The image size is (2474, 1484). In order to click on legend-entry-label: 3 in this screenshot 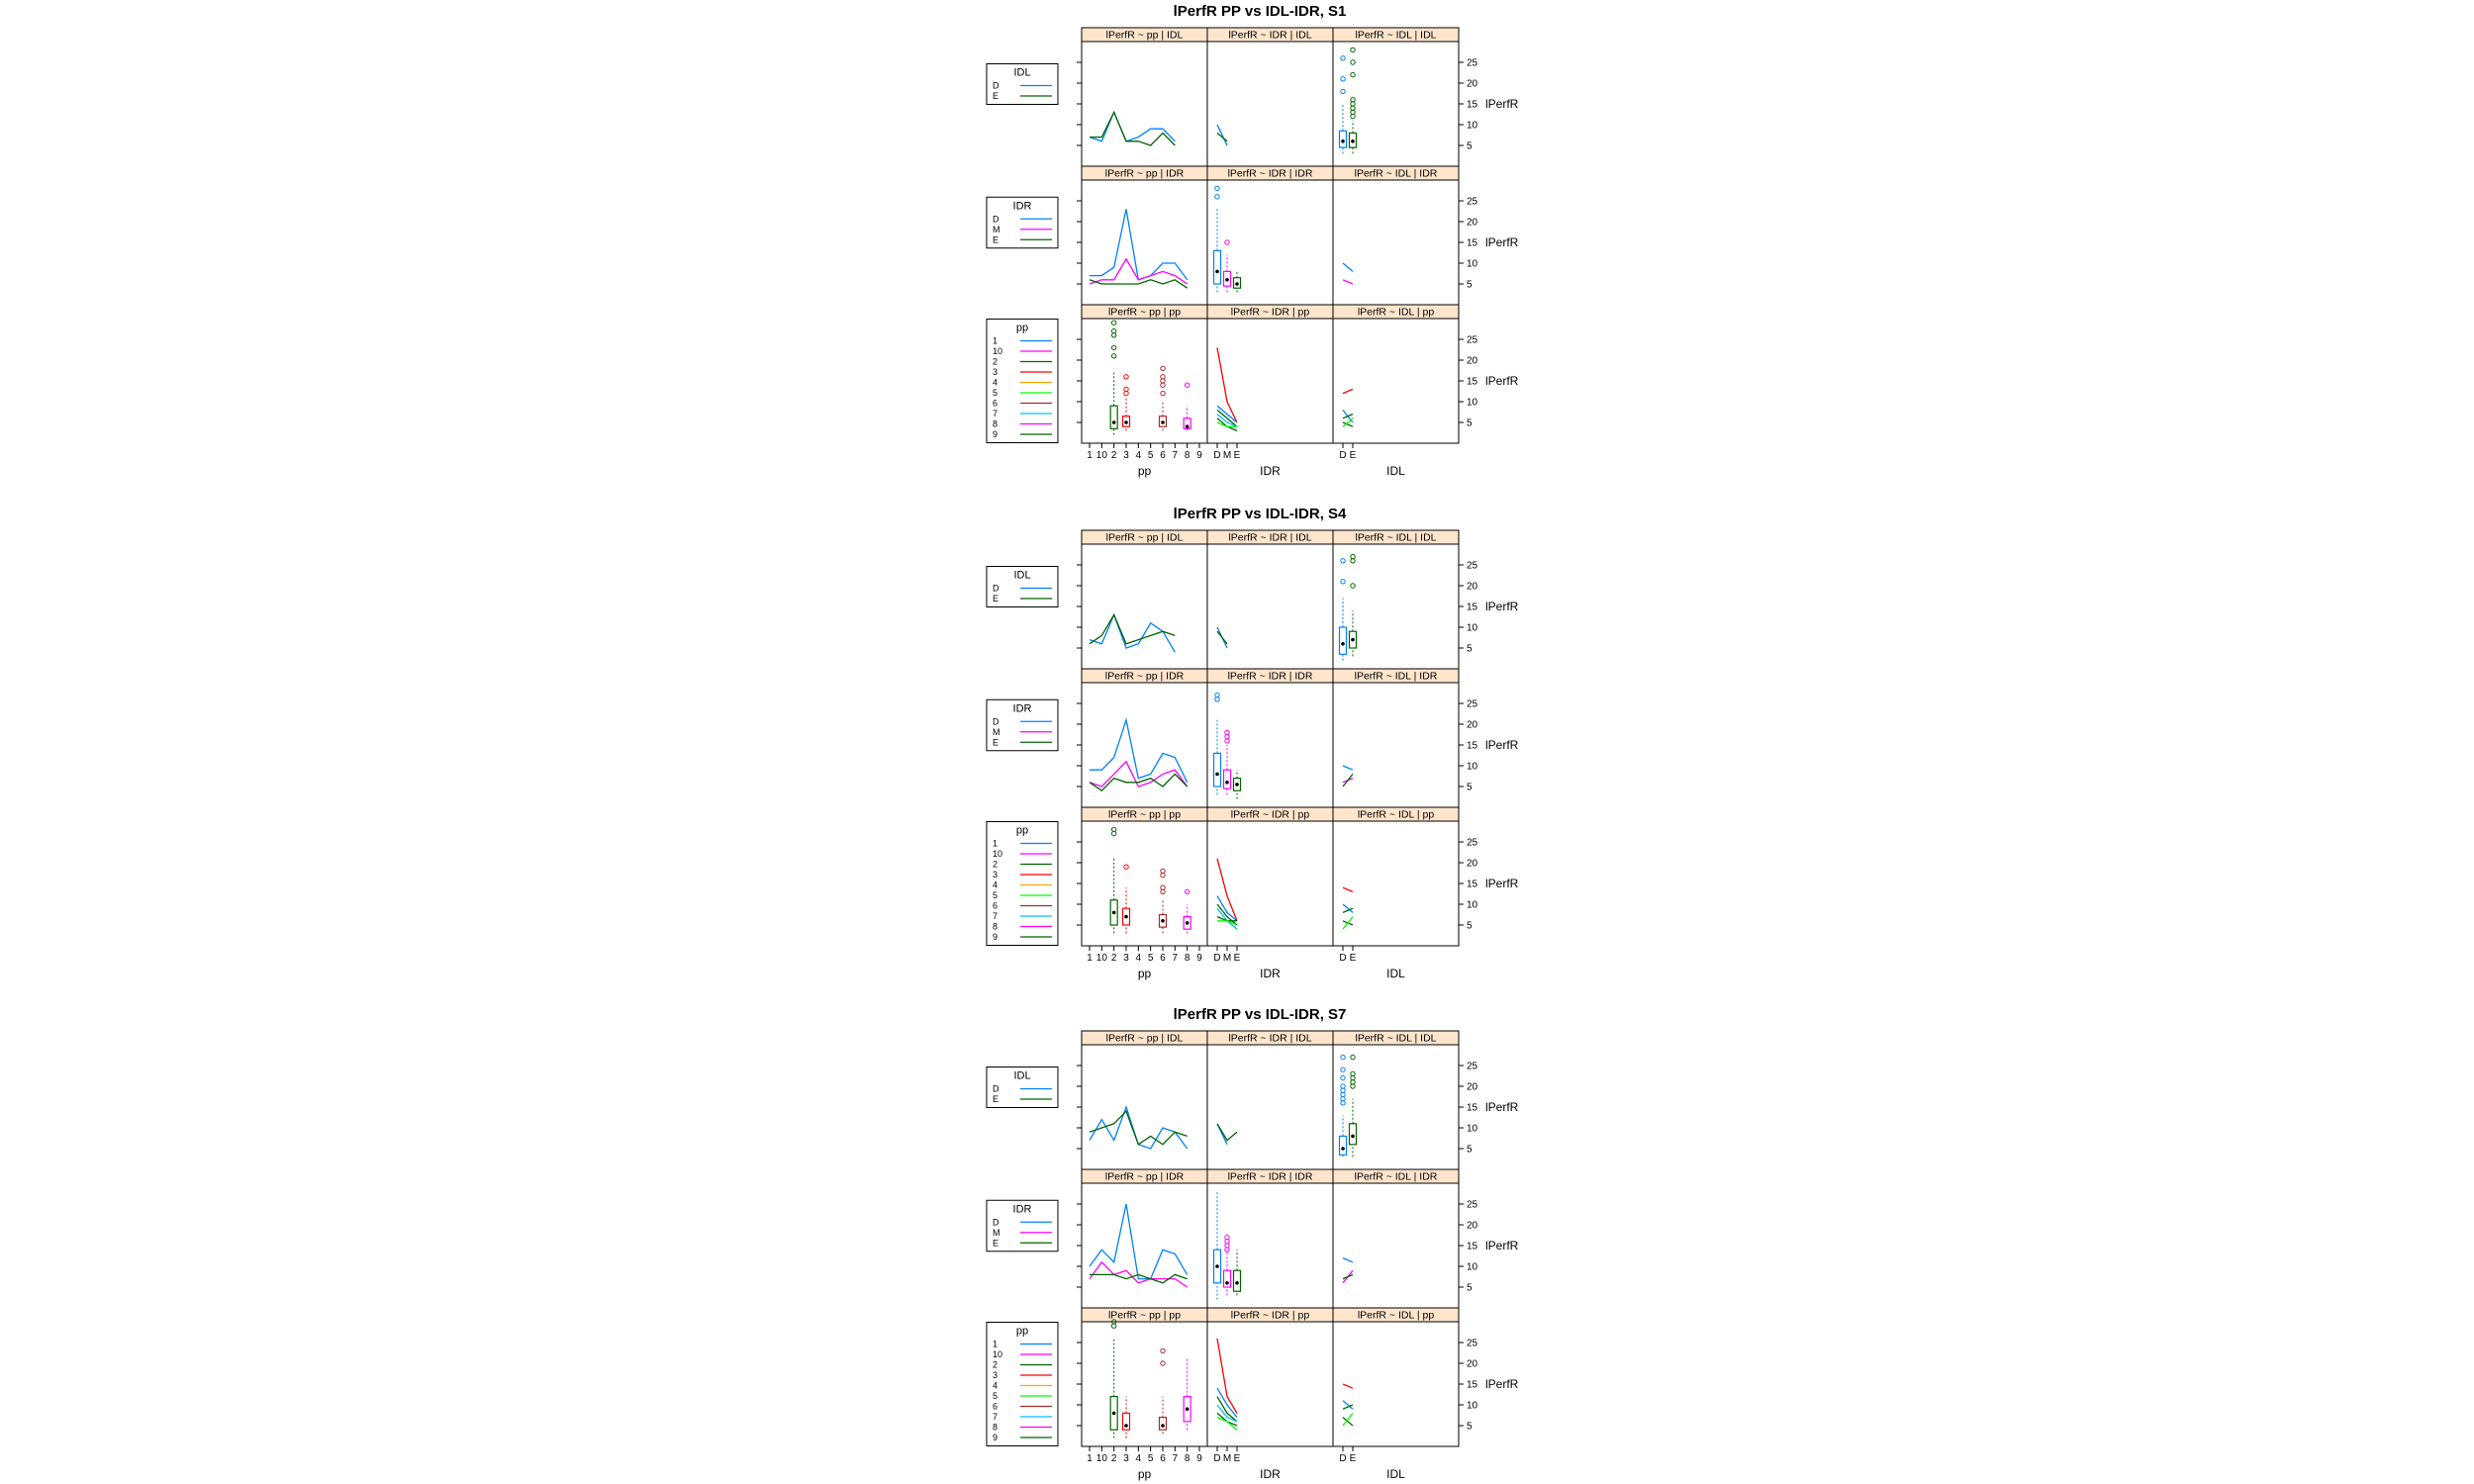, I will do `click(996, 372)`.